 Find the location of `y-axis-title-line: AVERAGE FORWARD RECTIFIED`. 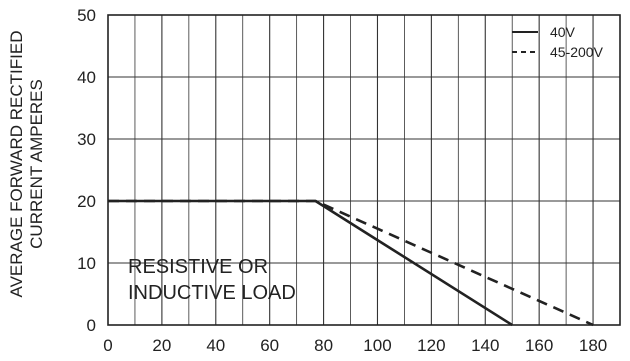

y-axis-title-line: AVERAGE FORWARD RECTIFIED is located at coordinates (16, 164).